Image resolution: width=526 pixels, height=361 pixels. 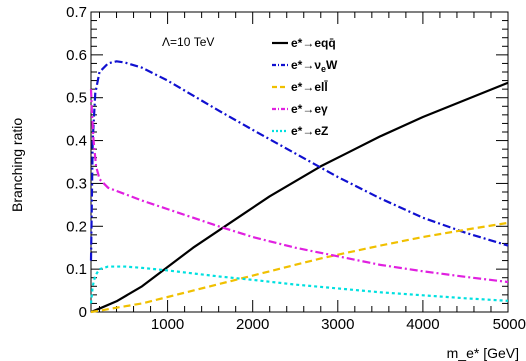 I want to click on y-tick-label: 0.5, so click(x=76, y=98).